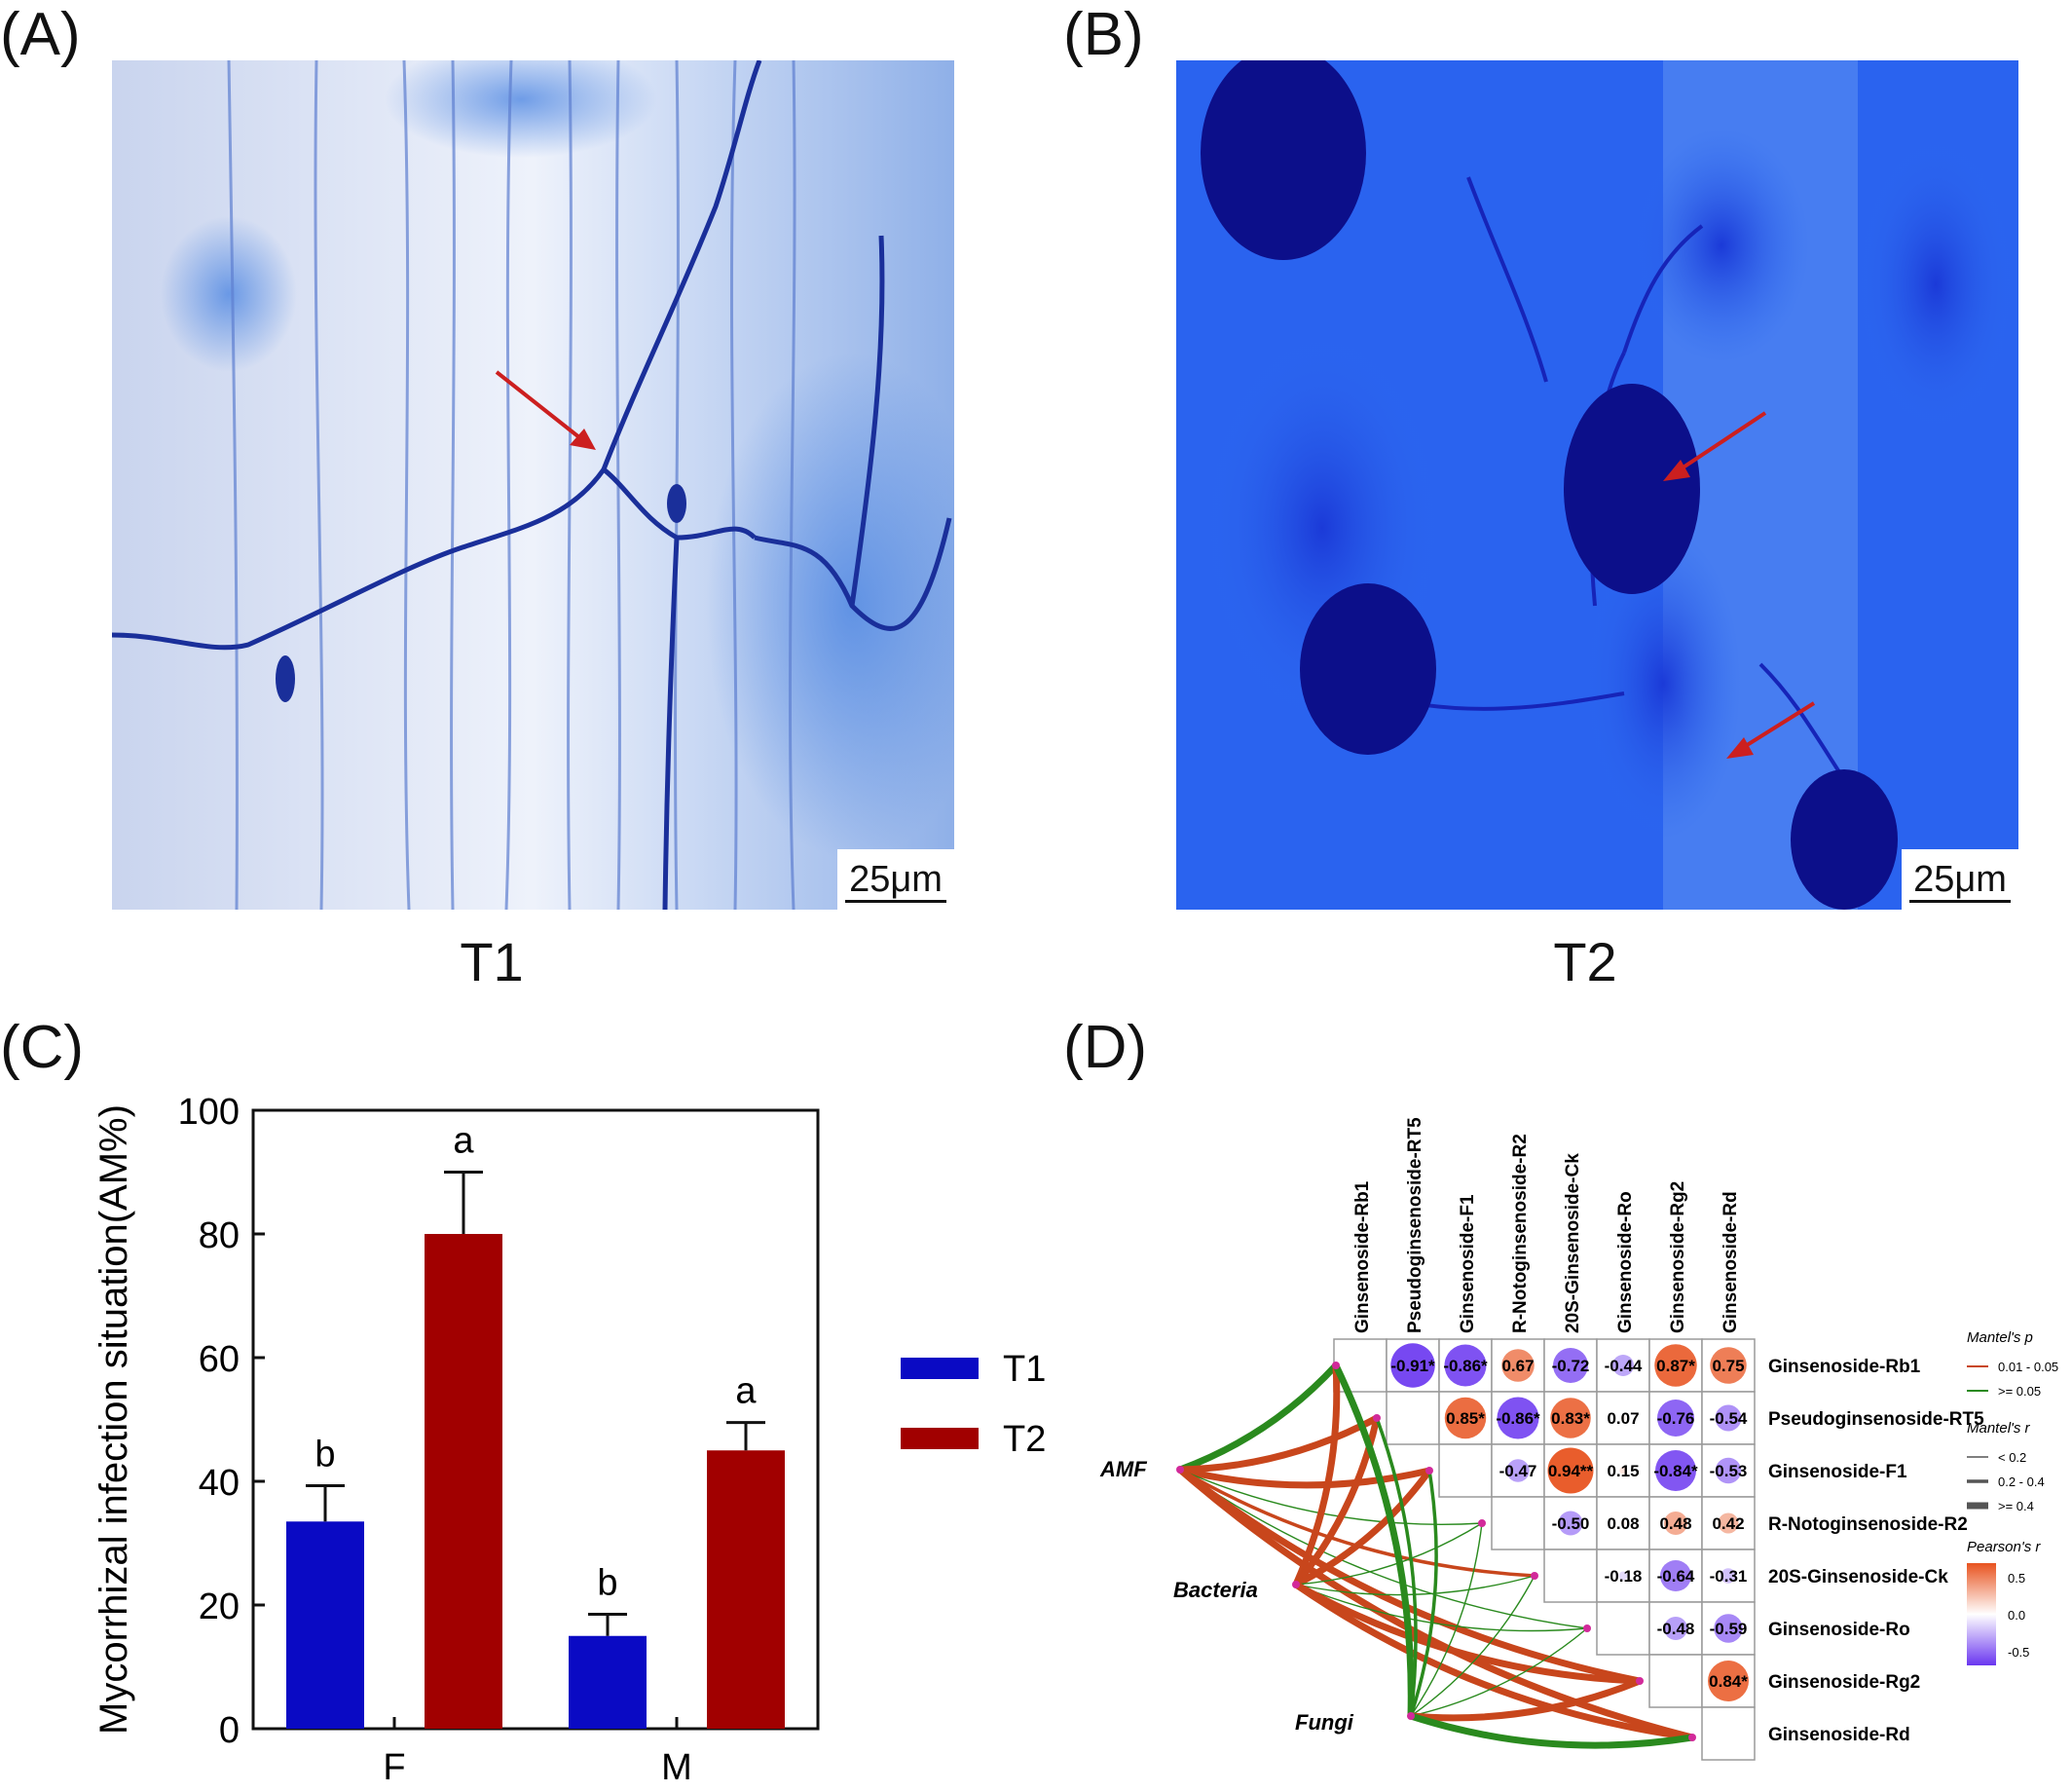 The width and height of the screenshot is (2072, 1792). I want to click on legend-label-t1: T1, so click(1024, 1369).